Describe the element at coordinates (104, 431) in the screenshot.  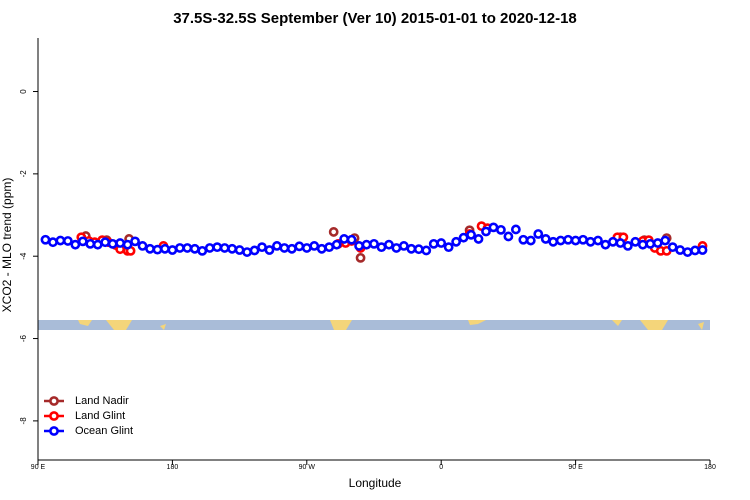
I see `legend-label: Ocean Glint` at that location.